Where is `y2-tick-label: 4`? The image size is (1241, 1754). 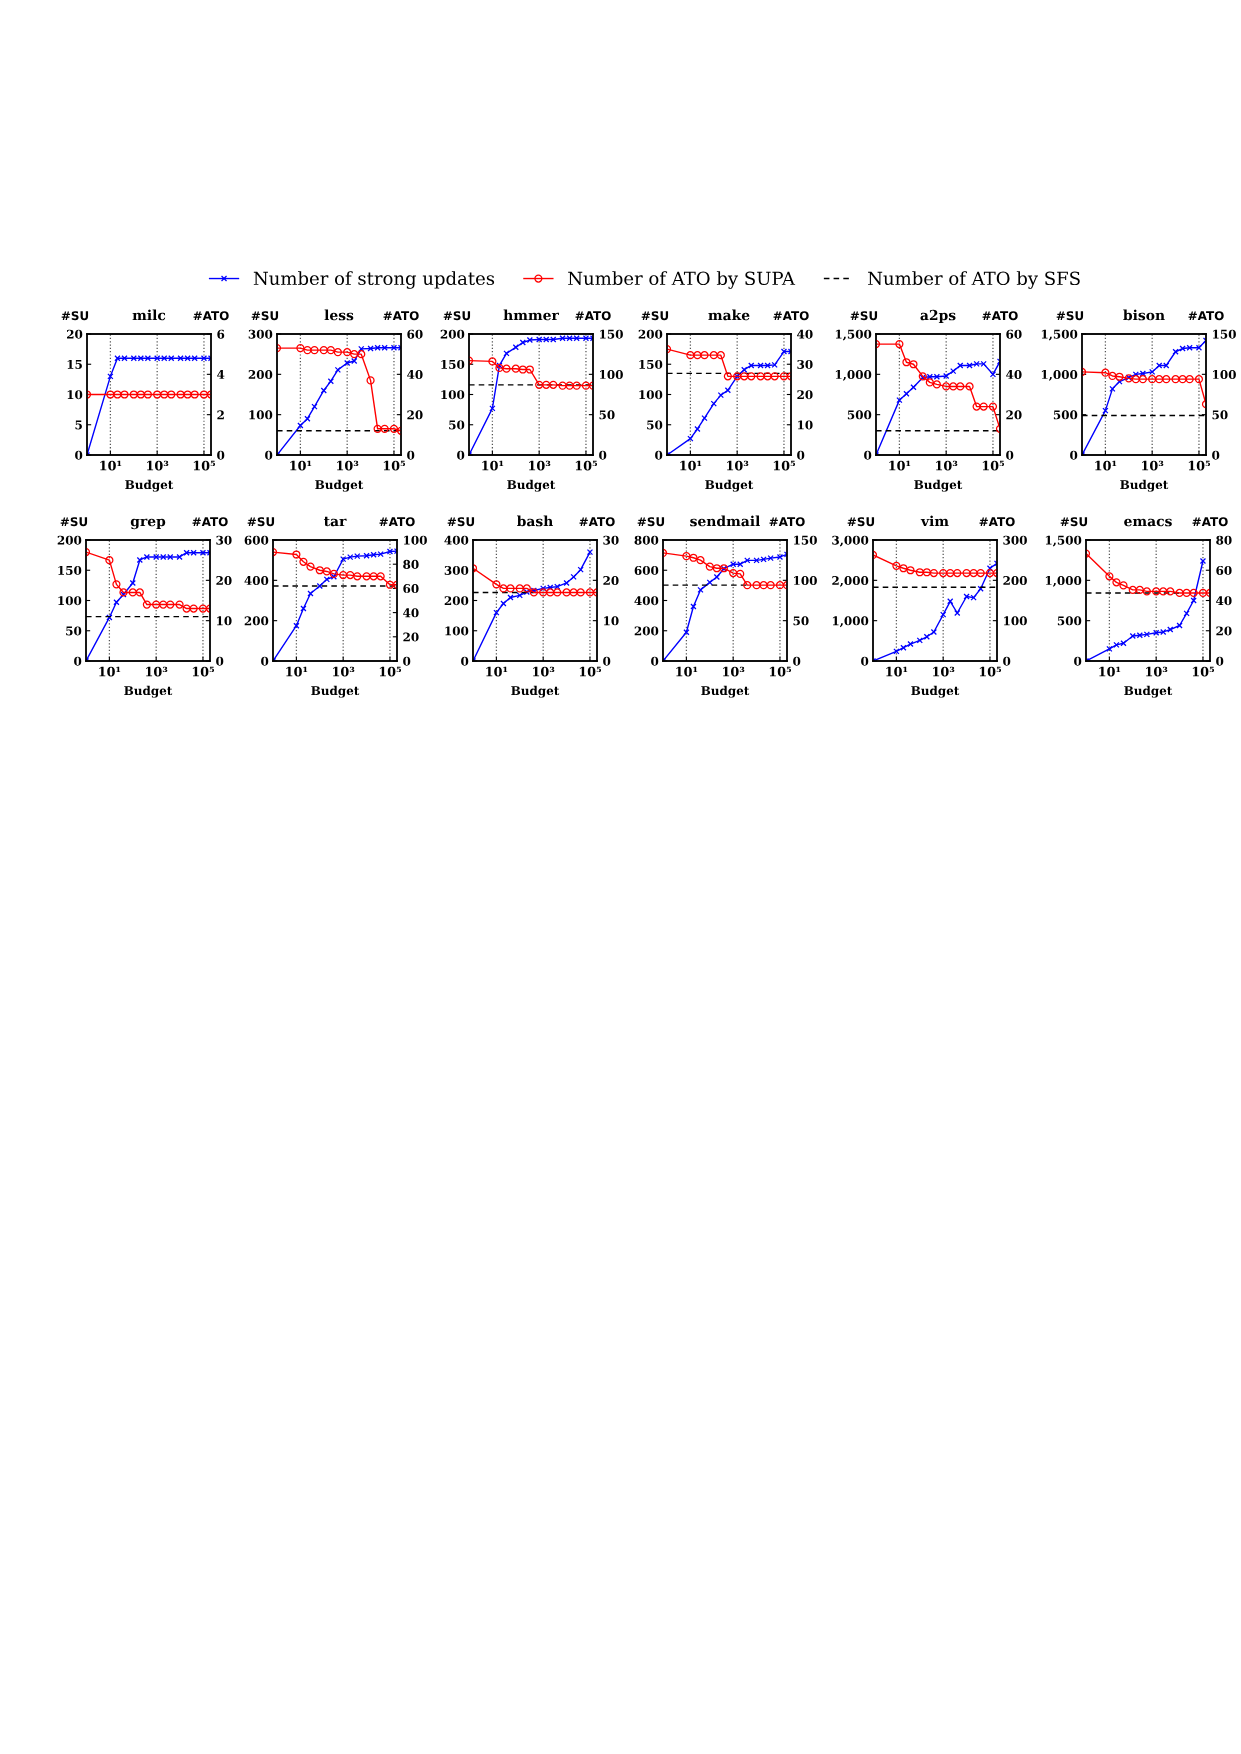
y2-tick-label: 4 is located at coordinates (221, 374).